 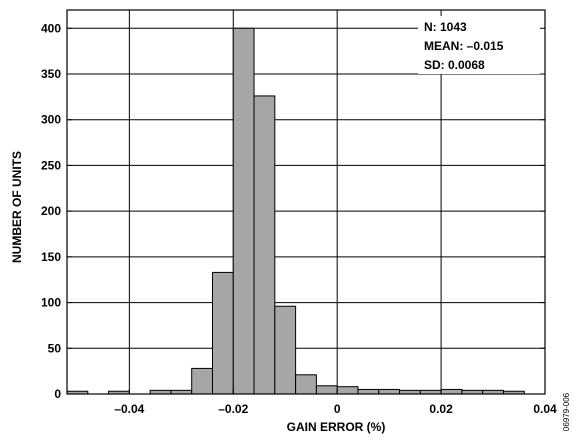 What do you see at coordinates (55, 348) in the screenshot?
I see `y-tick-label: 50` at bounding box center [55, 348].